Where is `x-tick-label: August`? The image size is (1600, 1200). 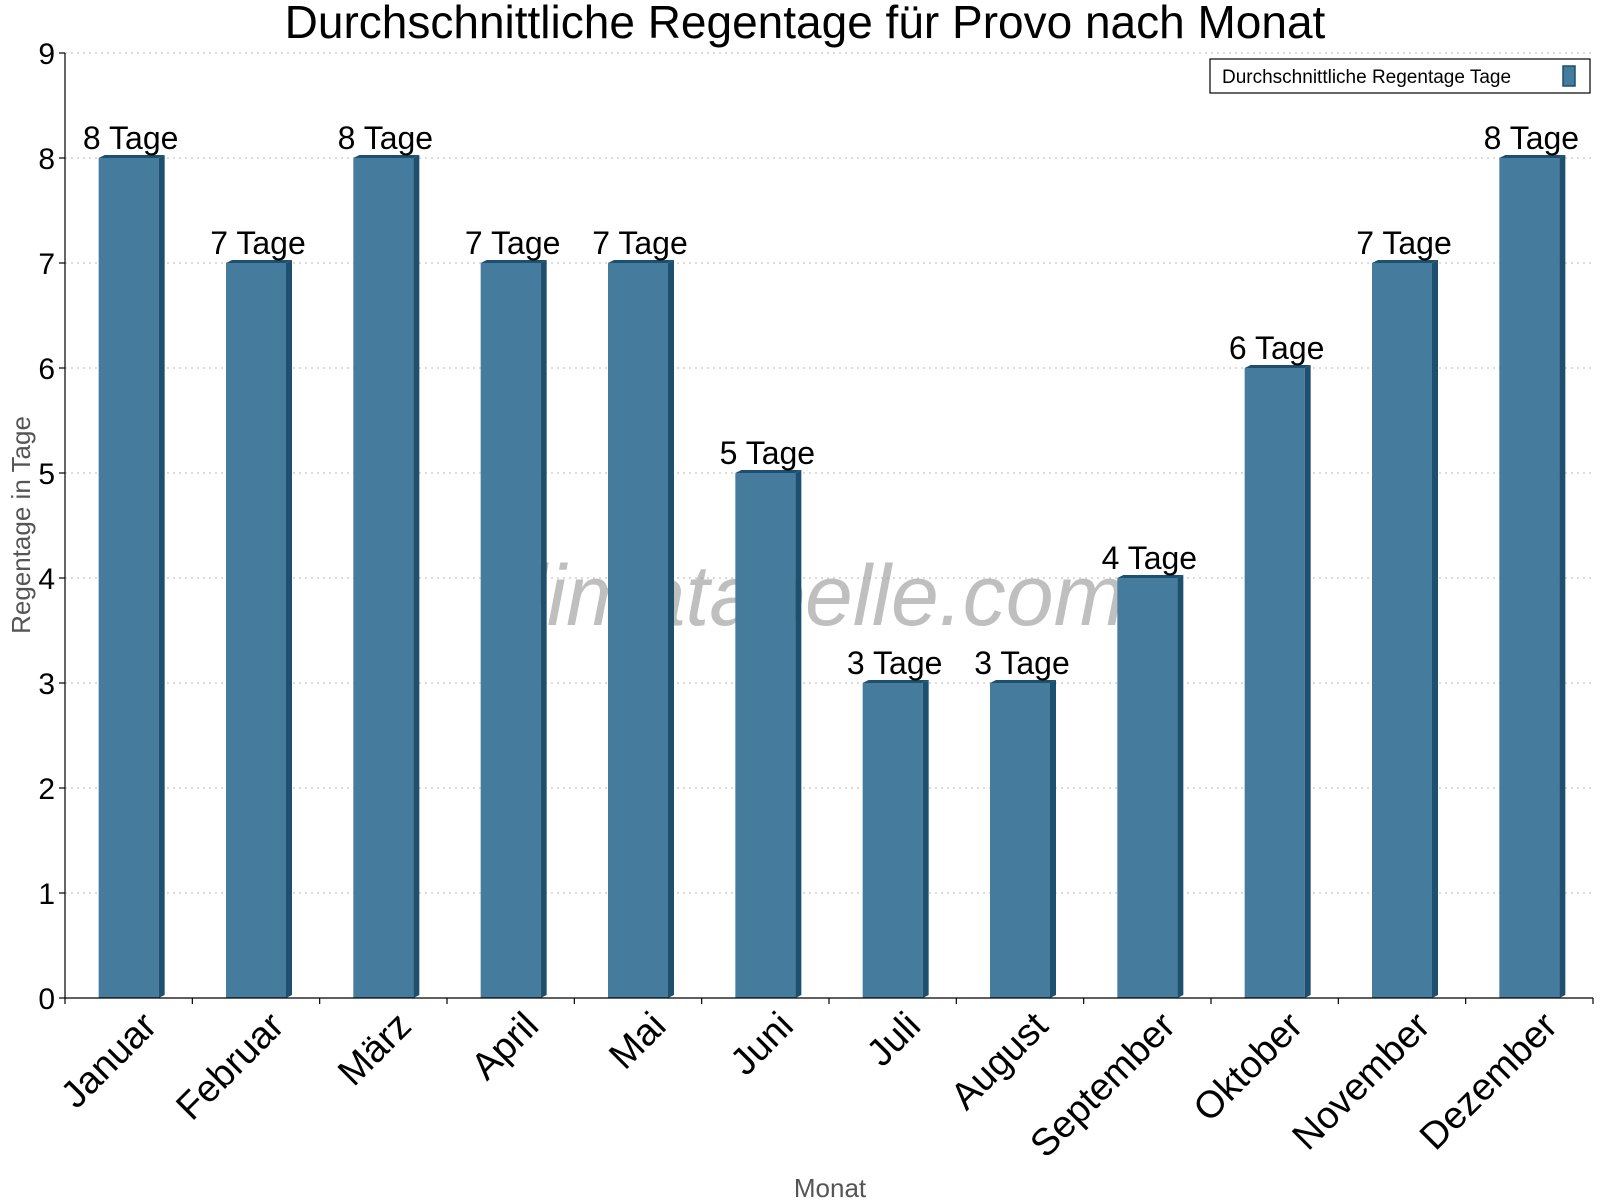 x-tick-label: August is located at coordinates (1000, 1061).